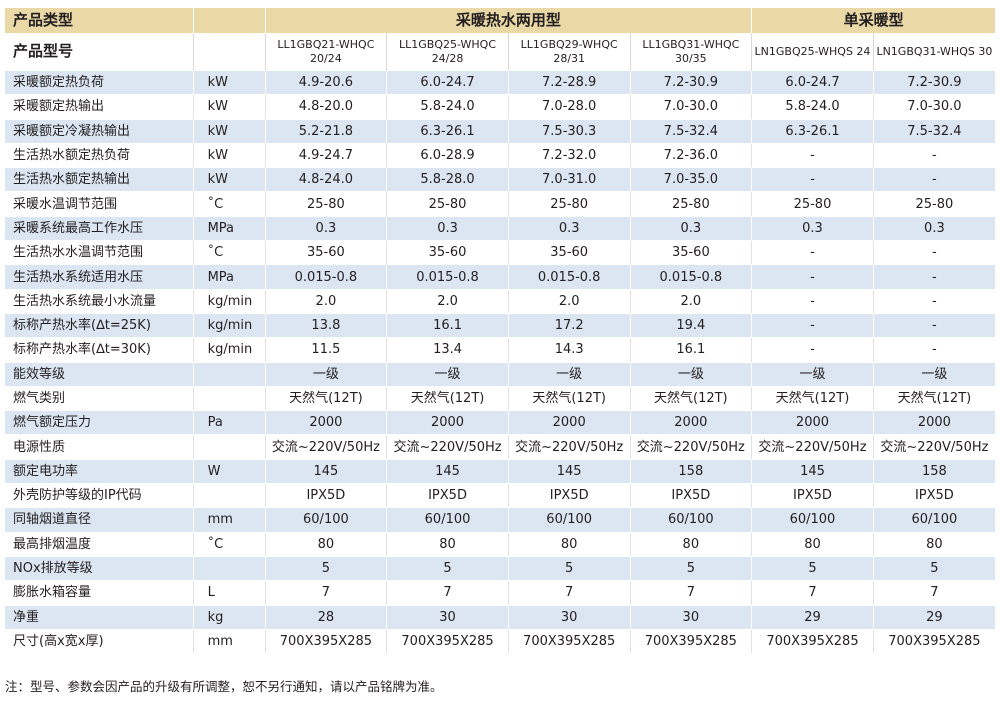 This screenshot has height=701, width=1000. I want to click on param-value: 7.0-28.0, so click(569, 107).